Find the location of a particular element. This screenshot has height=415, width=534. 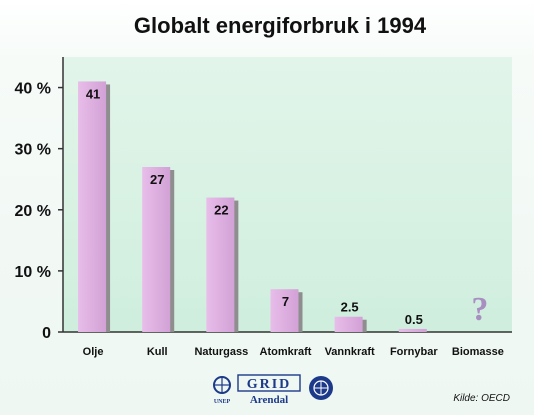

y-ticks: 0 10 % 20 % 30 % 40 % is located at coordinates (39, 211).